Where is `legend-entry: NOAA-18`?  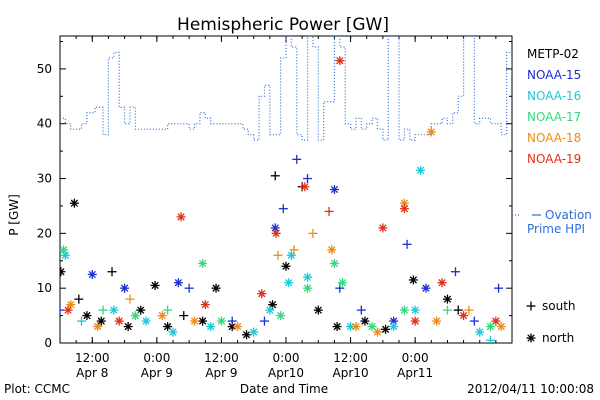
legend-entry: NOAA-18 is located at coordinates (554, 138).